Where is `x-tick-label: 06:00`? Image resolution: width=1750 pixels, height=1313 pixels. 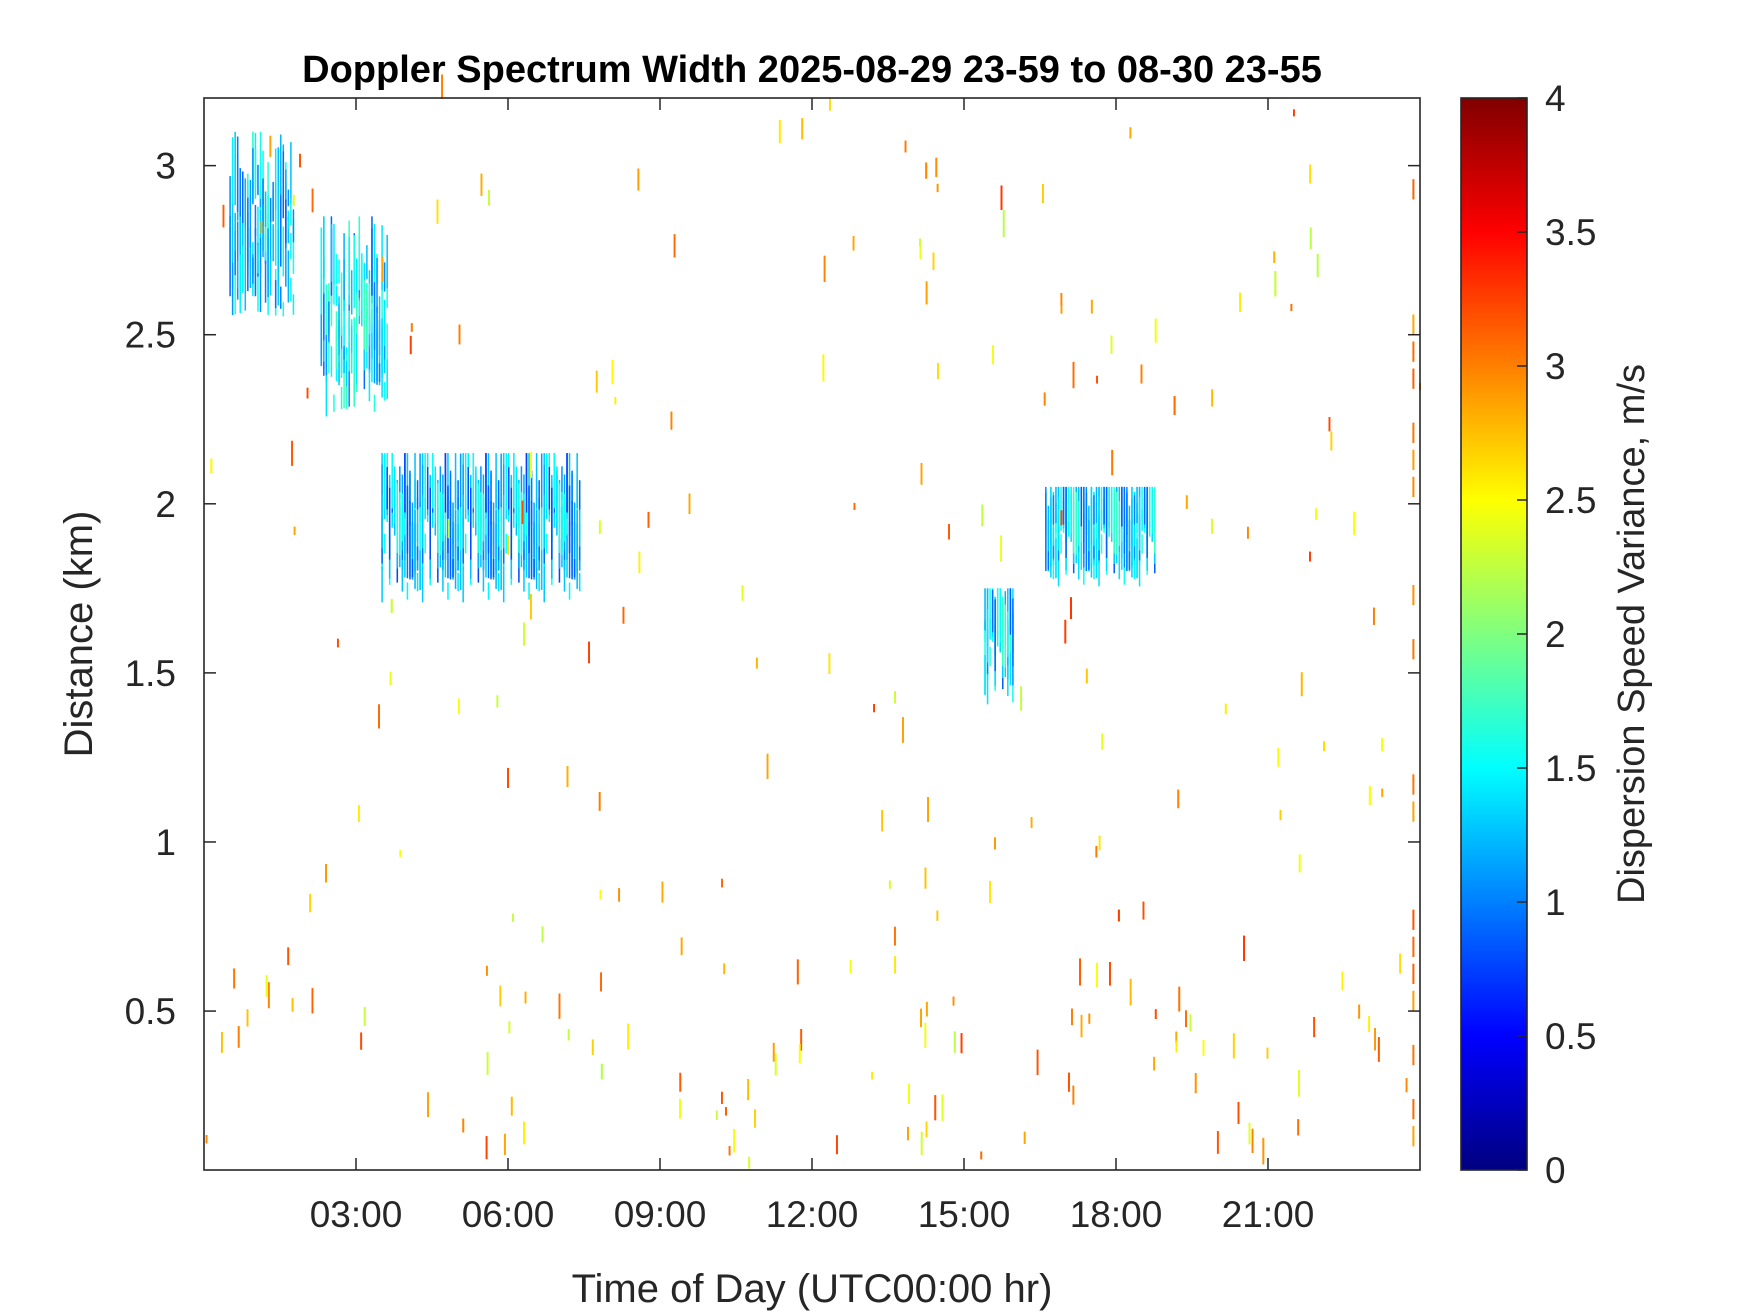 x-tick-label: 06:00 is located at coordinates (508, 1214).